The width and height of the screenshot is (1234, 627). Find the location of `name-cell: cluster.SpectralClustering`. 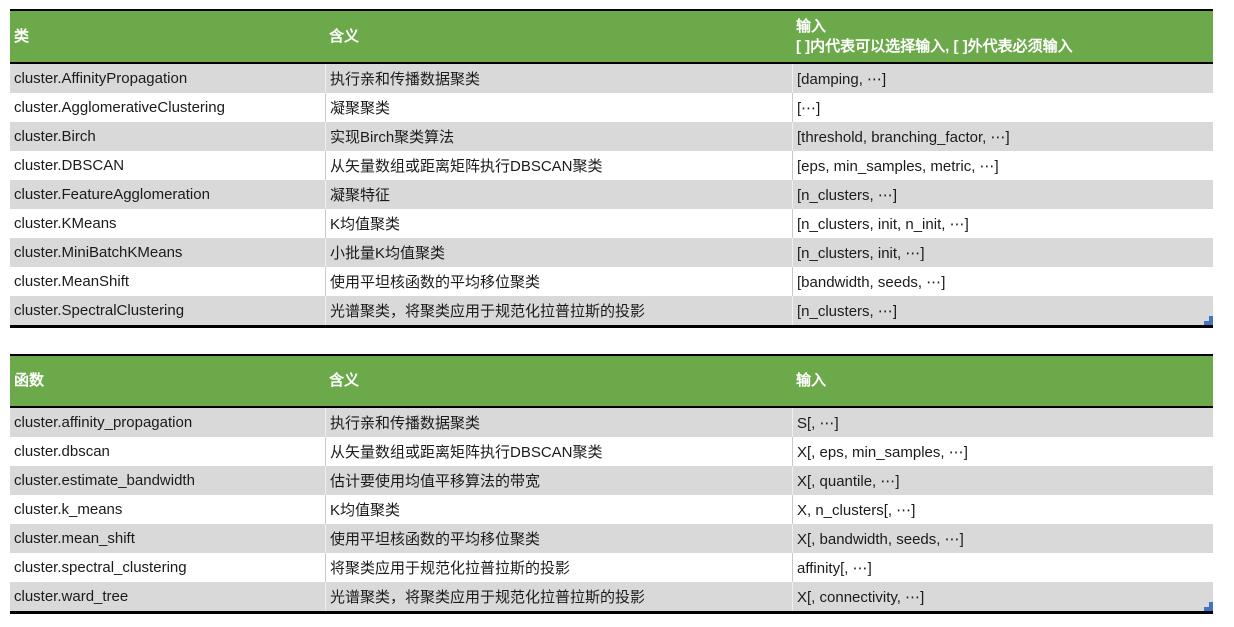

name-cell: cluster.SpectralClustering is located at coordinates (99, 310).